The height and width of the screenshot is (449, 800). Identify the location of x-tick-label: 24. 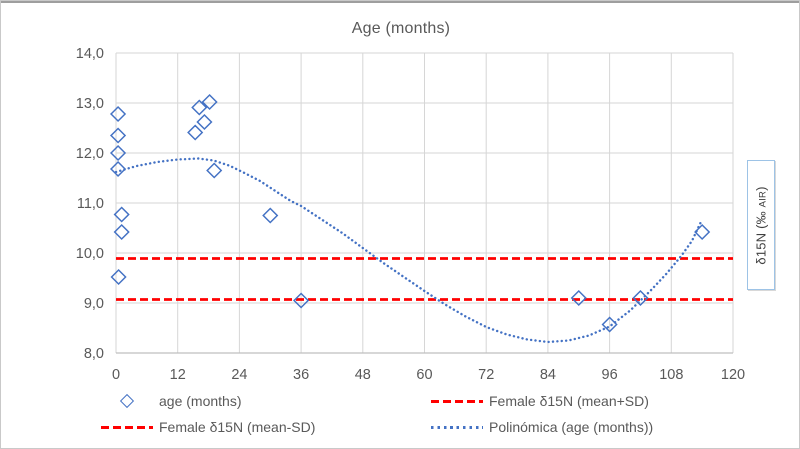
(239, 375).